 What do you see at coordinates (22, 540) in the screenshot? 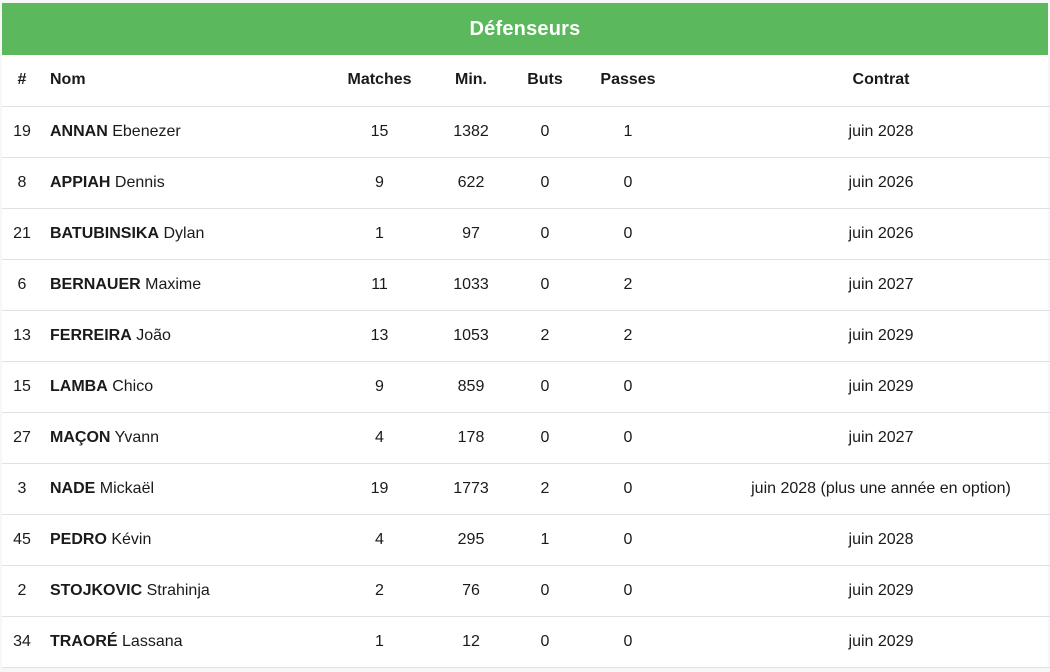
I see `player-number: 45` at bounding box center [22, 540].